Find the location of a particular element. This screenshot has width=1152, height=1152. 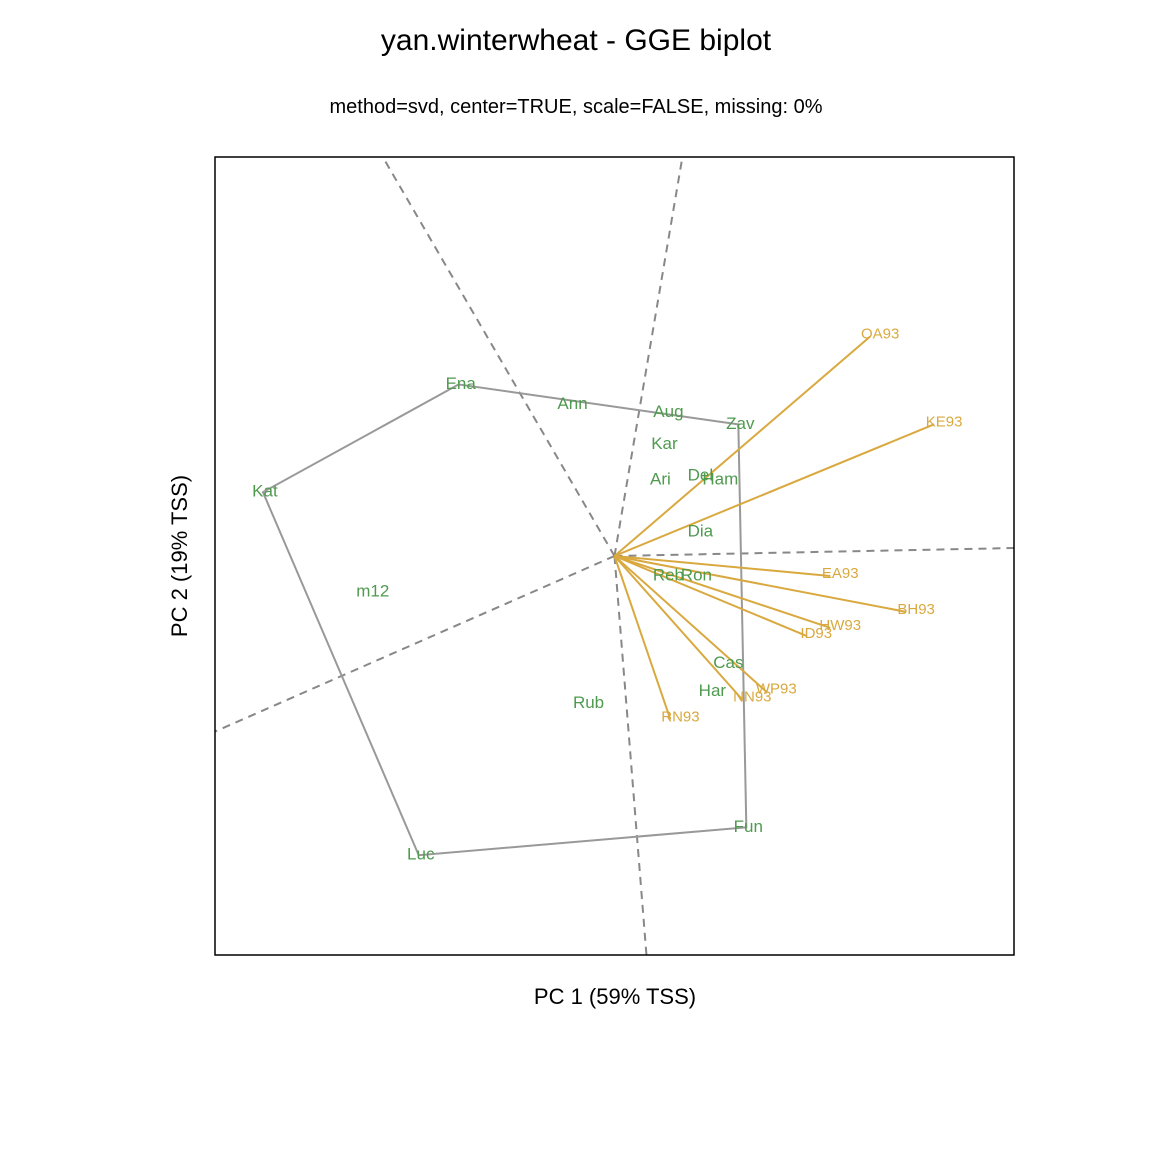

env-label-ke93: KE93 is located at coordinates (944, 421).